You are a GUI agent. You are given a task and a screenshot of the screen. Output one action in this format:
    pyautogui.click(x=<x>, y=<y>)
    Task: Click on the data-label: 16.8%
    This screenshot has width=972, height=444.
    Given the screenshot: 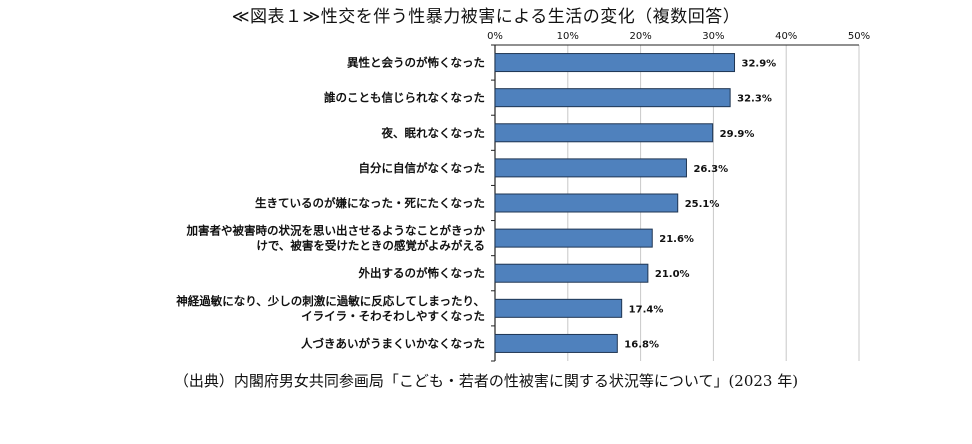 What is the action you would take?
    pyautogui.click(x=641, y=344)
    